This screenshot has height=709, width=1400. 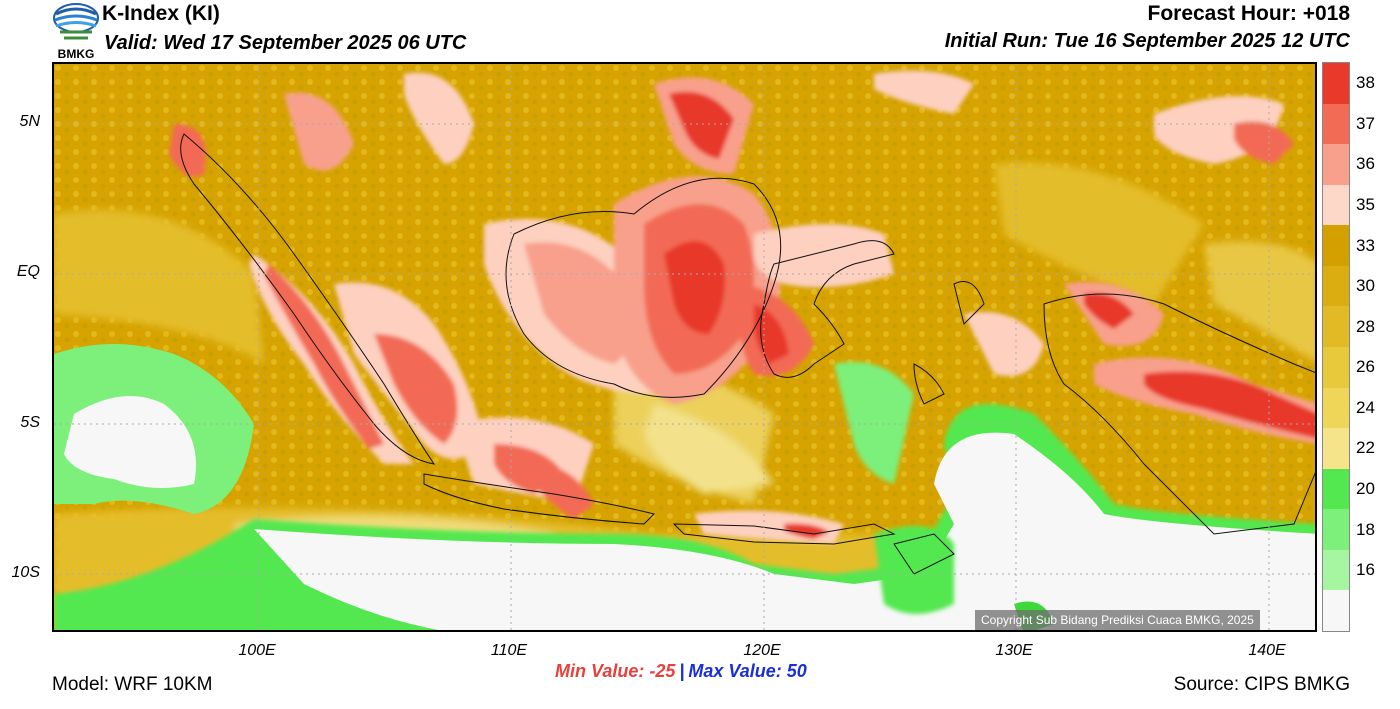 What do you see at coordinates (1365, 367) in the screenshot?
I see `colorbar-label: 26` at bounding box center [1365, 367].